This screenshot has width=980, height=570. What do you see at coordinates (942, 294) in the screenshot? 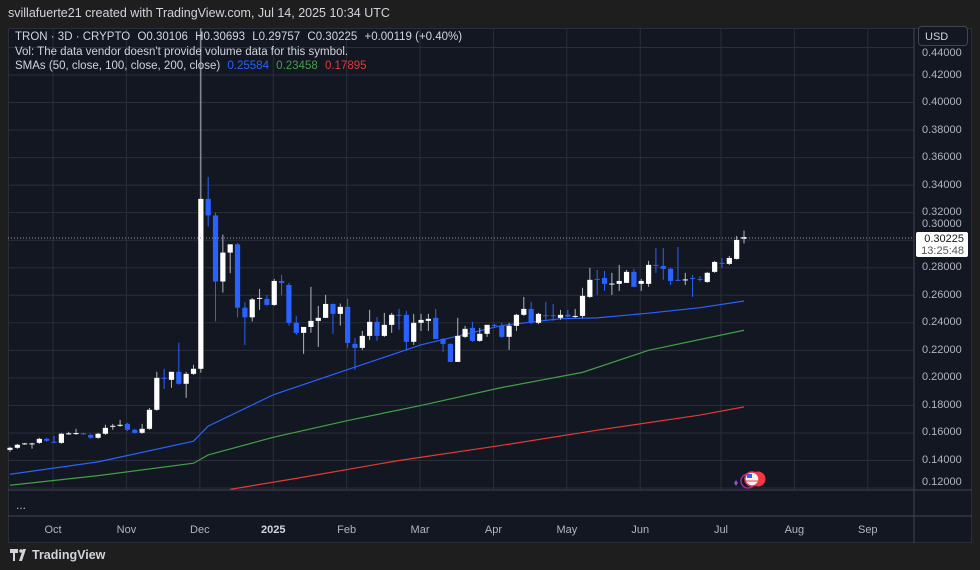
I see `price-tick-label: 0.26000` at bounding box center [942, 294].